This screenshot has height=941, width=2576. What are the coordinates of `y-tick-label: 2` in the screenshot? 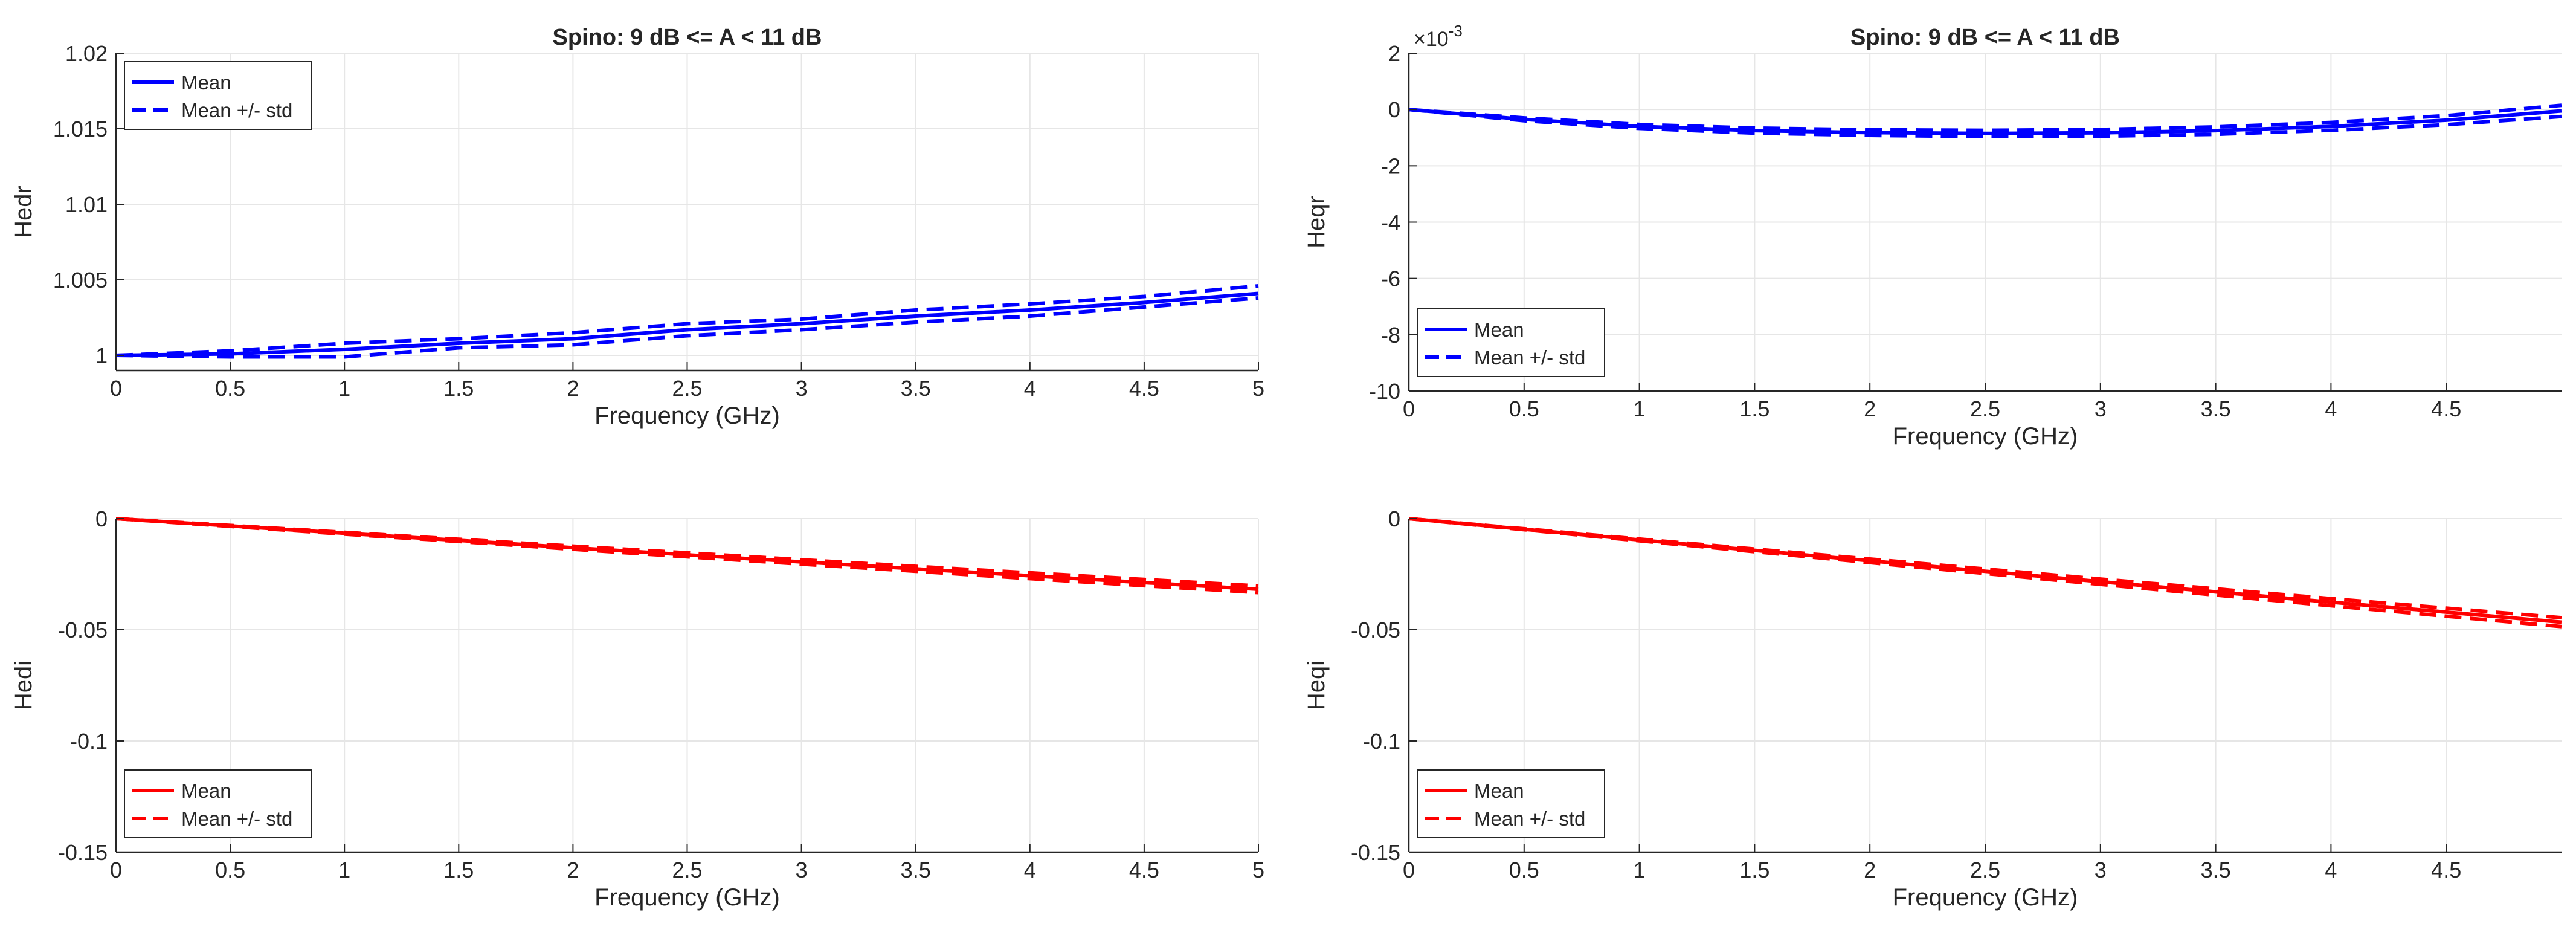 It's located at (1394, 53).